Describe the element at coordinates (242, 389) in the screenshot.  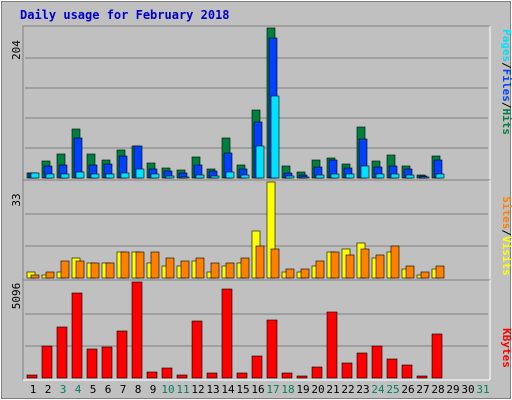
I see `x-tick-day-15: 15` at that location.